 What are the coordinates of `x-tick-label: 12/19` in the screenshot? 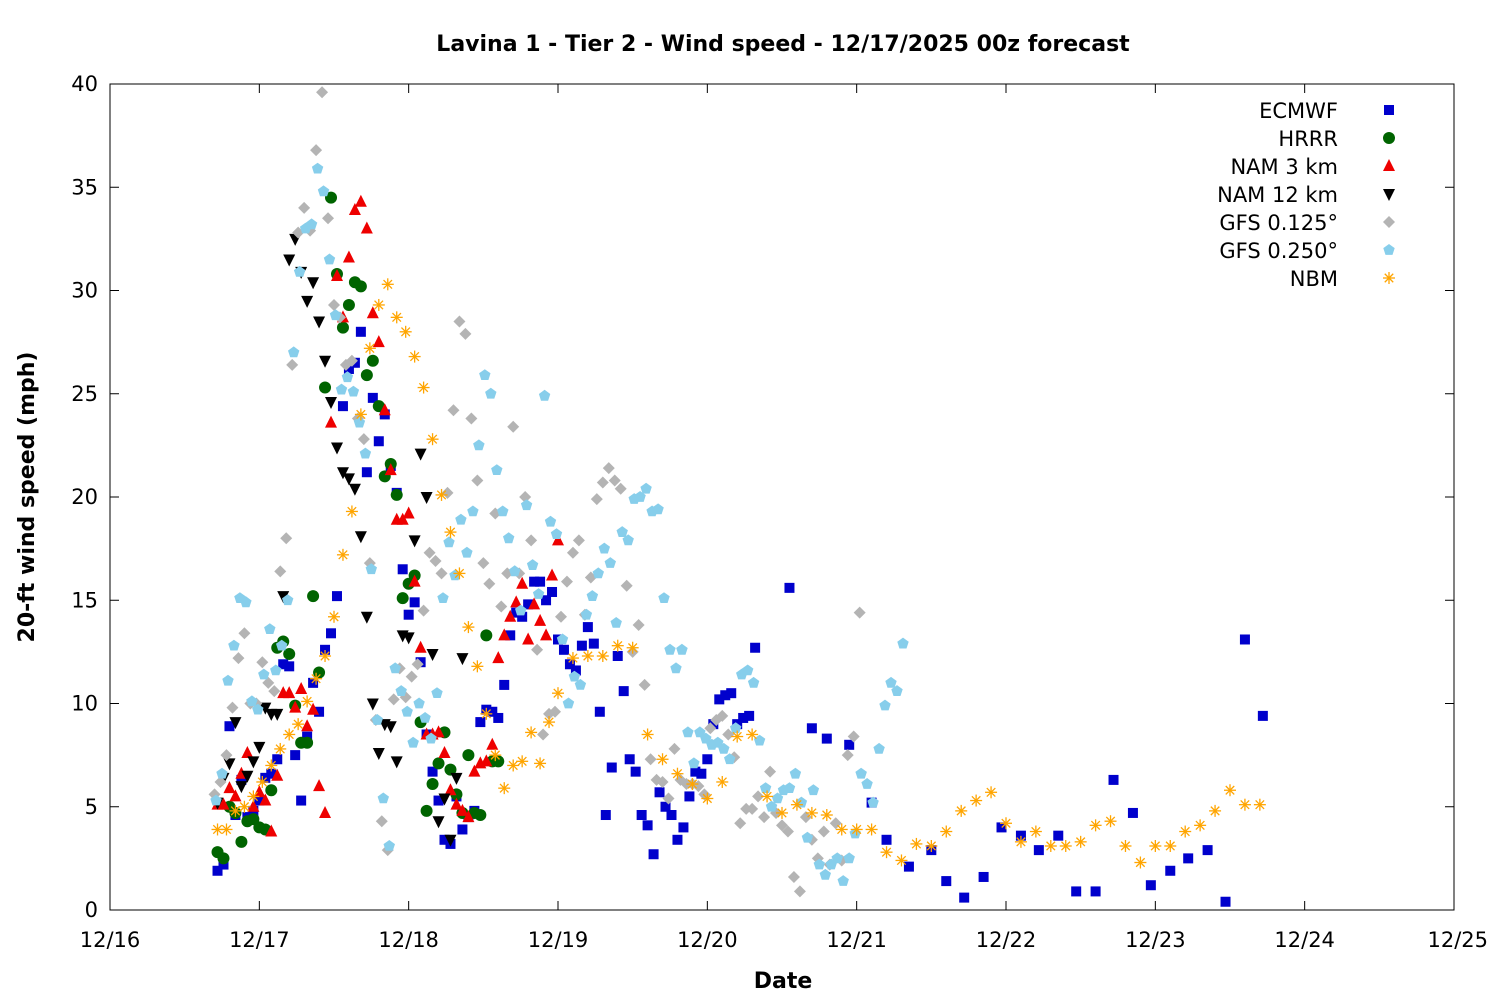 It's located at (558, 940).